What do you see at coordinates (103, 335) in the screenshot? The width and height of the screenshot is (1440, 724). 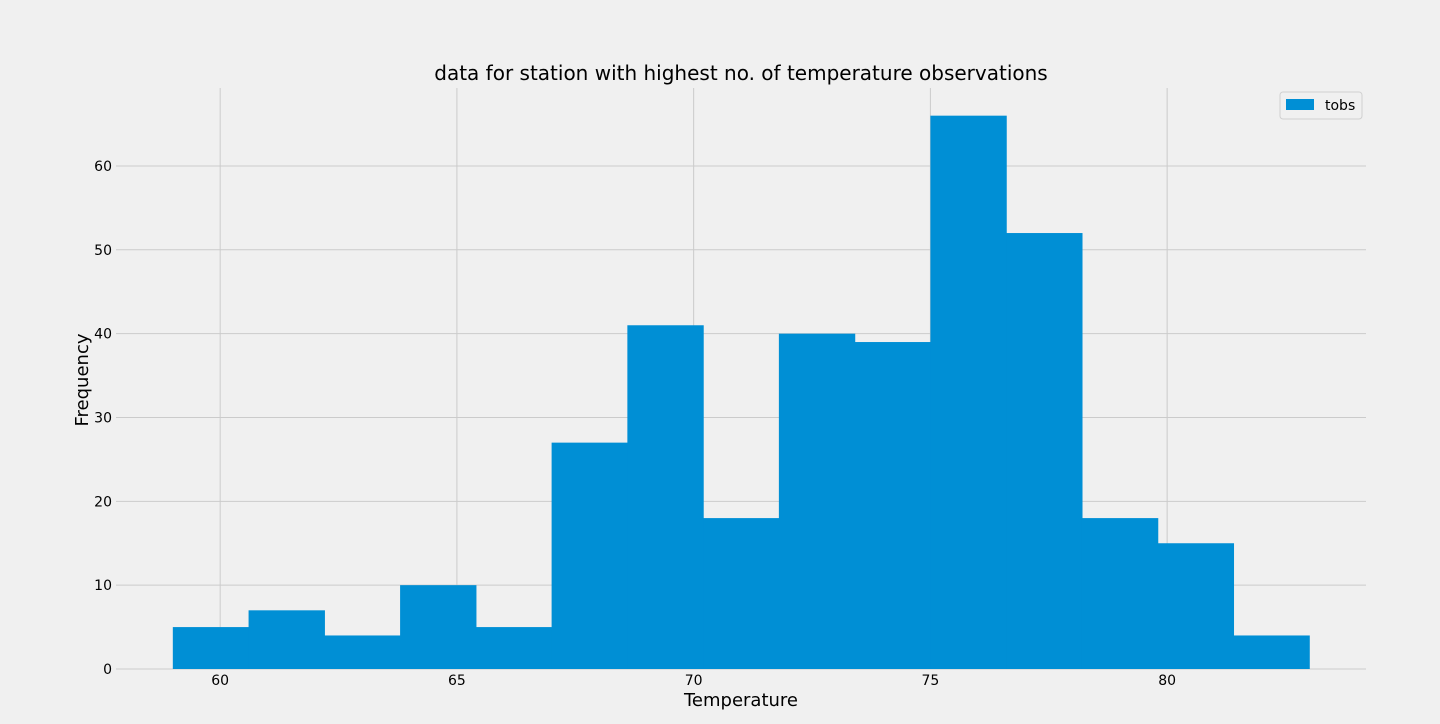 I see `y-tick-label: 40` at bounding box center [103, 335].